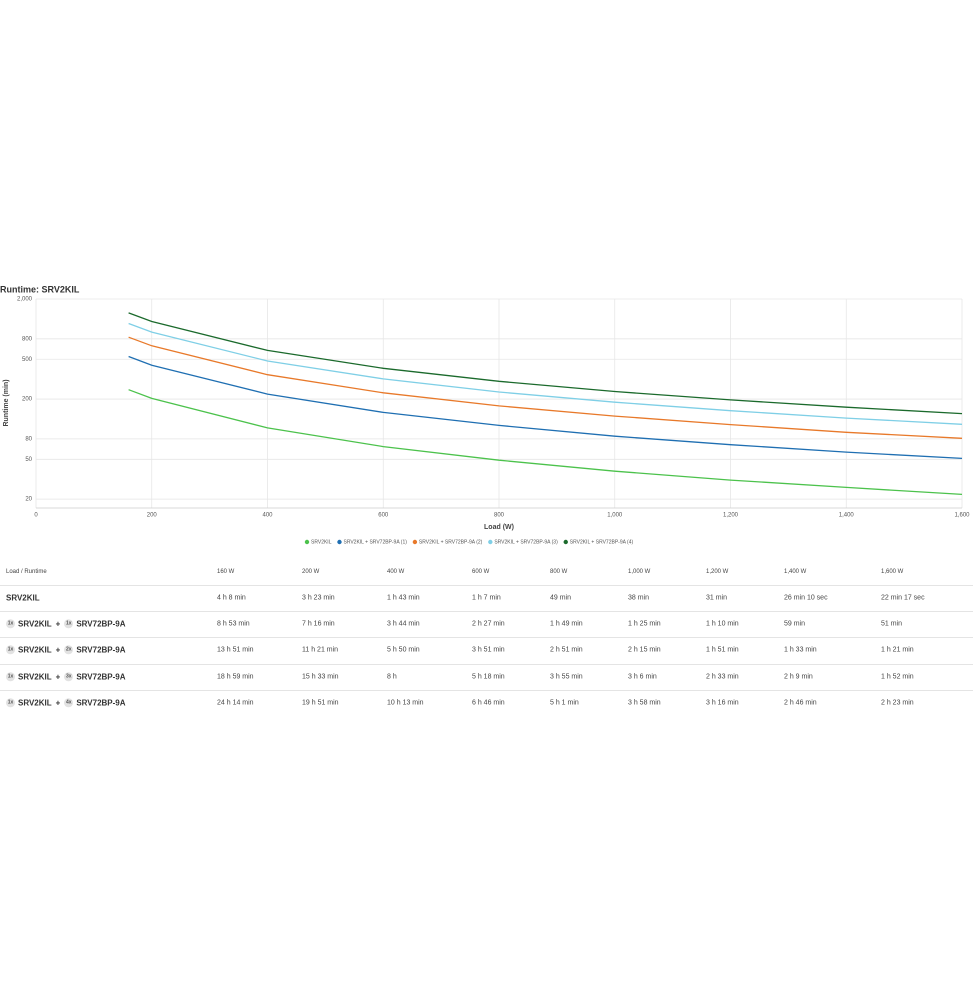 Image resolution: width=973 pixels, height=1000 pixels. Describe the element at coordinates (25, 300) in the screenshot. I see `y-tick-label: 2,000` at that location.